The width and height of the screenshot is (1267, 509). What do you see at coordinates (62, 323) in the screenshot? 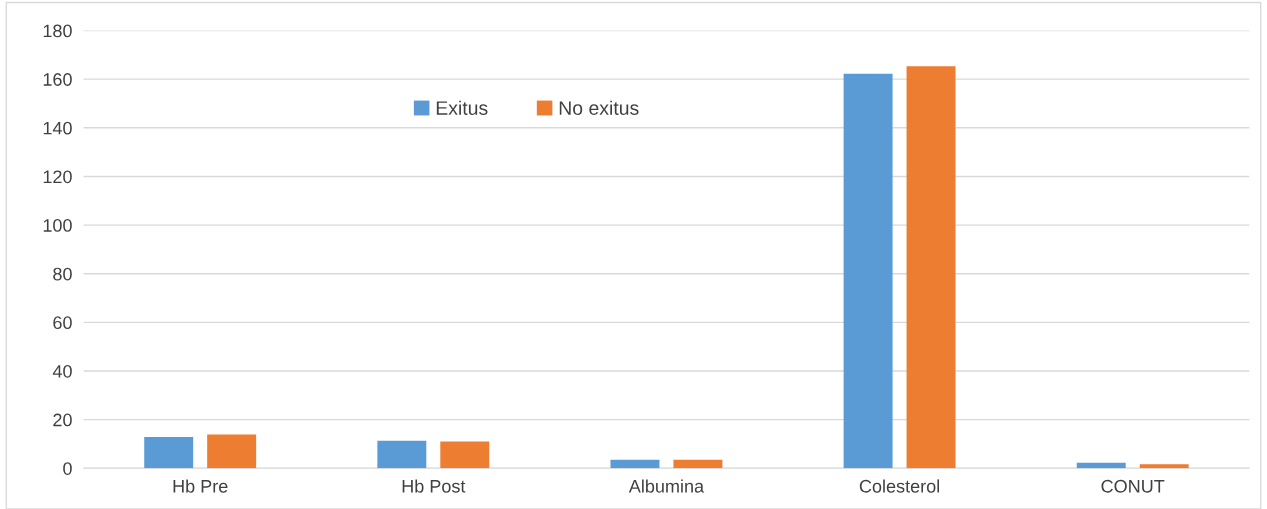
I see `y-tick-label: 60` at bounding box center [62, 323].